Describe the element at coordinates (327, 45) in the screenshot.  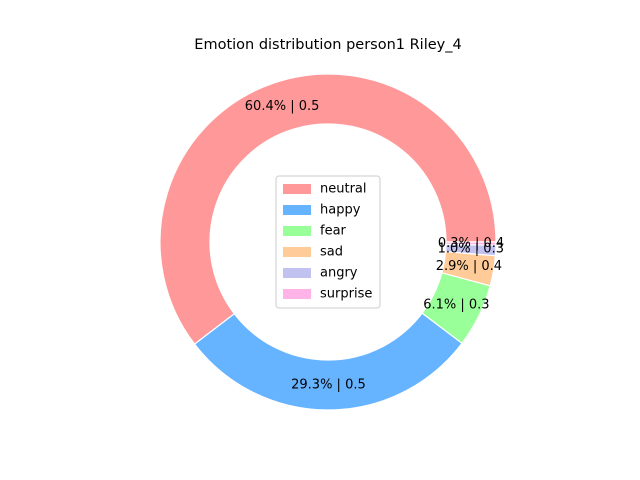
I see `chart-title: Emotion distribution person1 Riley_4` at that location.